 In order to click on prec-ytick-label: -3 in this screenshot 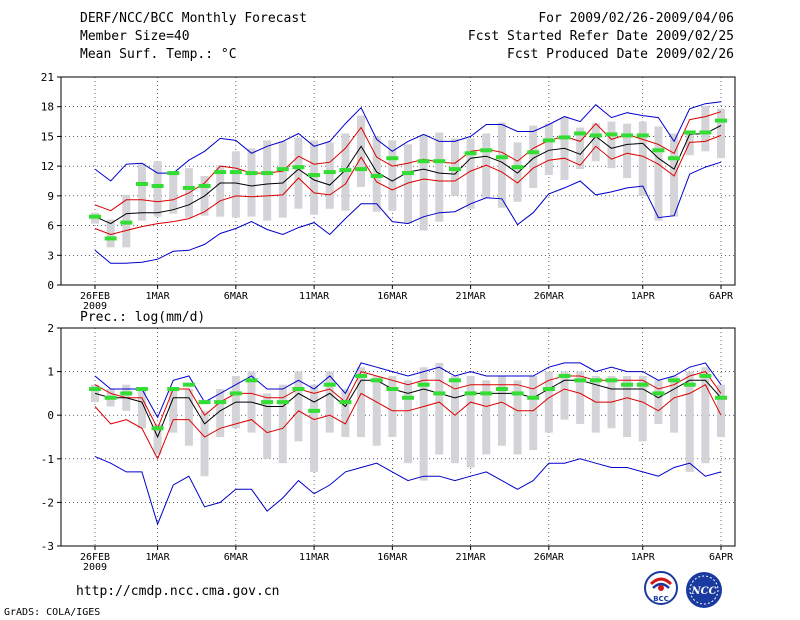, I will do `click(47, 546)`.